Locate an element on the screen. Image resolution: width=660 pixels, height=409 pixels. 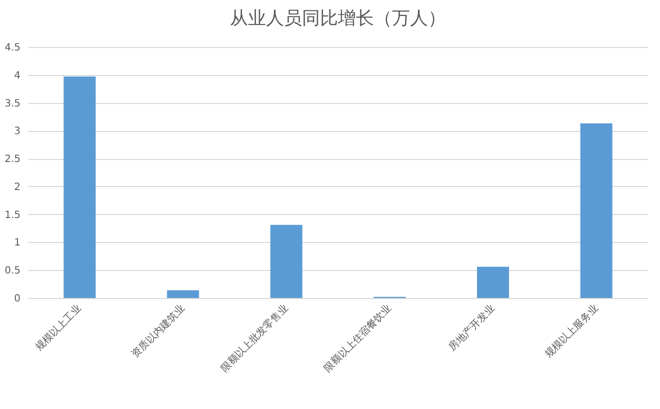
x-tick-label: 资质以内建筑业 is located at coordinates (158, 331).